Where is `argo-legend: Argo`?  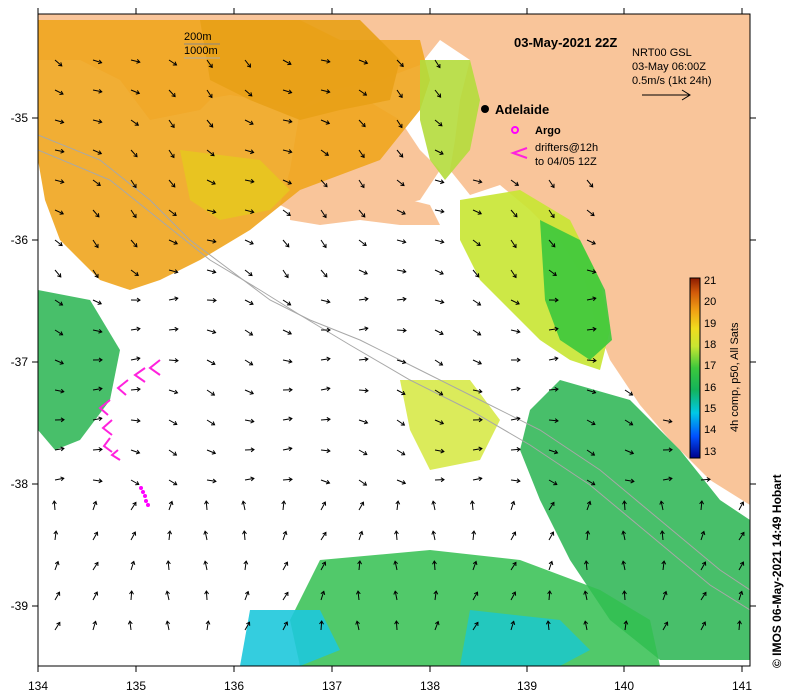 argo-legend: Argo is located at coordinates (536, 131).